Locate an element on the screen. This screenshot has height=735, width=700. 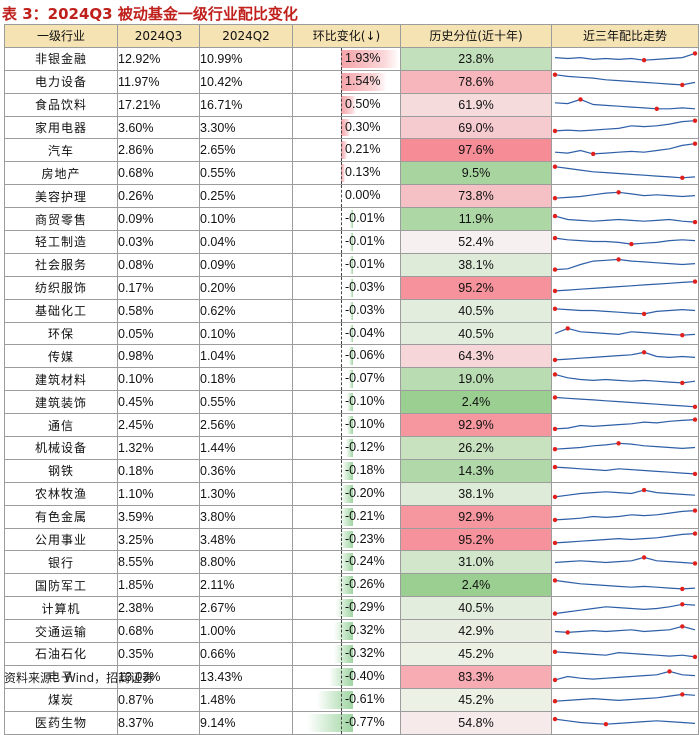
percentile-cell: 64.3% is located at coordinates (476, 356).